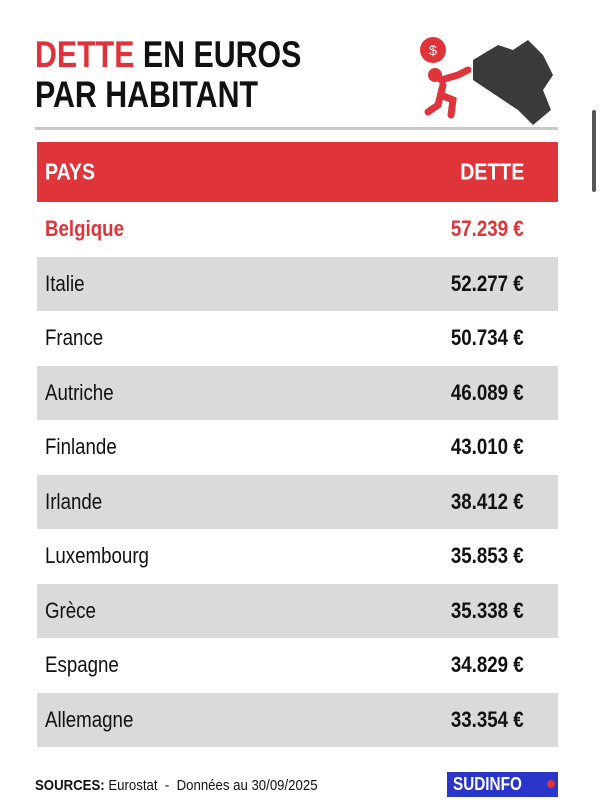 The image size is (601, 800). Describe the element at coordinates (74, 501) in the screenshot. I see `country-name: Irlande` at that location.